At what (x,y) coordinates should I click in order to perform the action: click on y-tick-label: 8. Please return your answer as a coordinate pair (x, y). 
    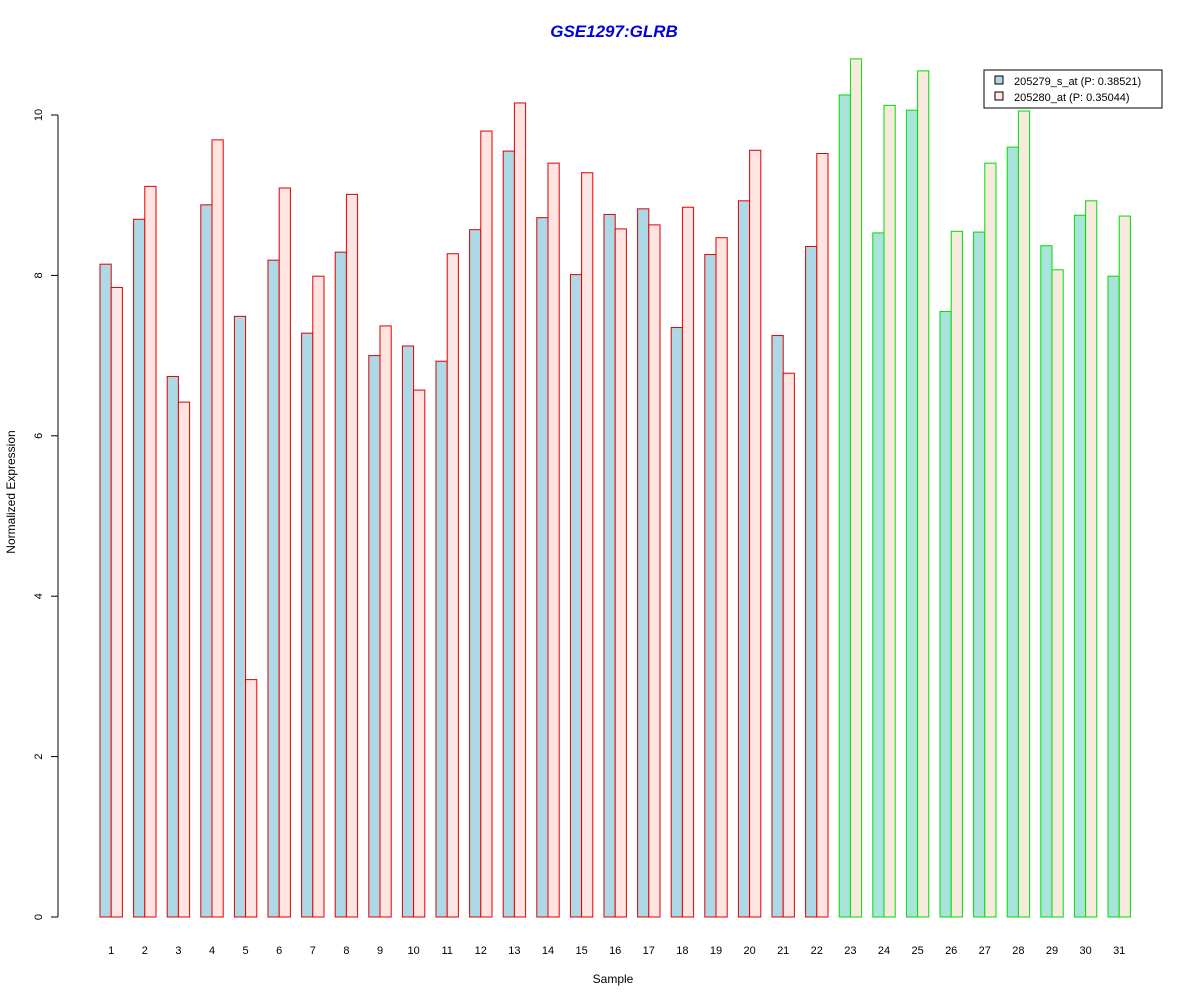
    Looking at the image, I should click on (39, 275).